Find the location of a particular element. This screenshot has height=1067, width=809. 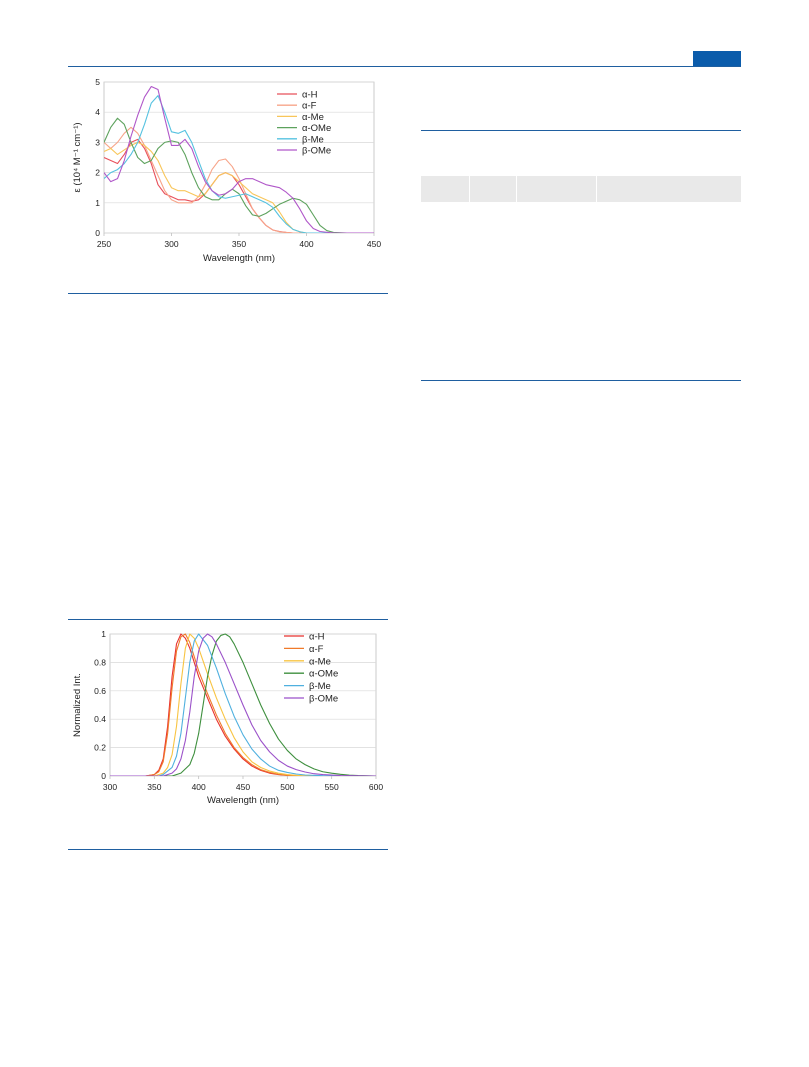

x-tick-label: 600 is located at coordinates (376, 787).